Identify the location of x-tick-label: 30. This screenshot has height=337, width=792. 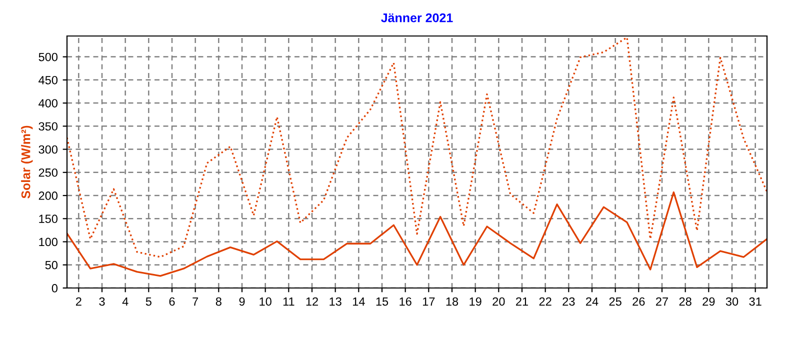
(732, 301).